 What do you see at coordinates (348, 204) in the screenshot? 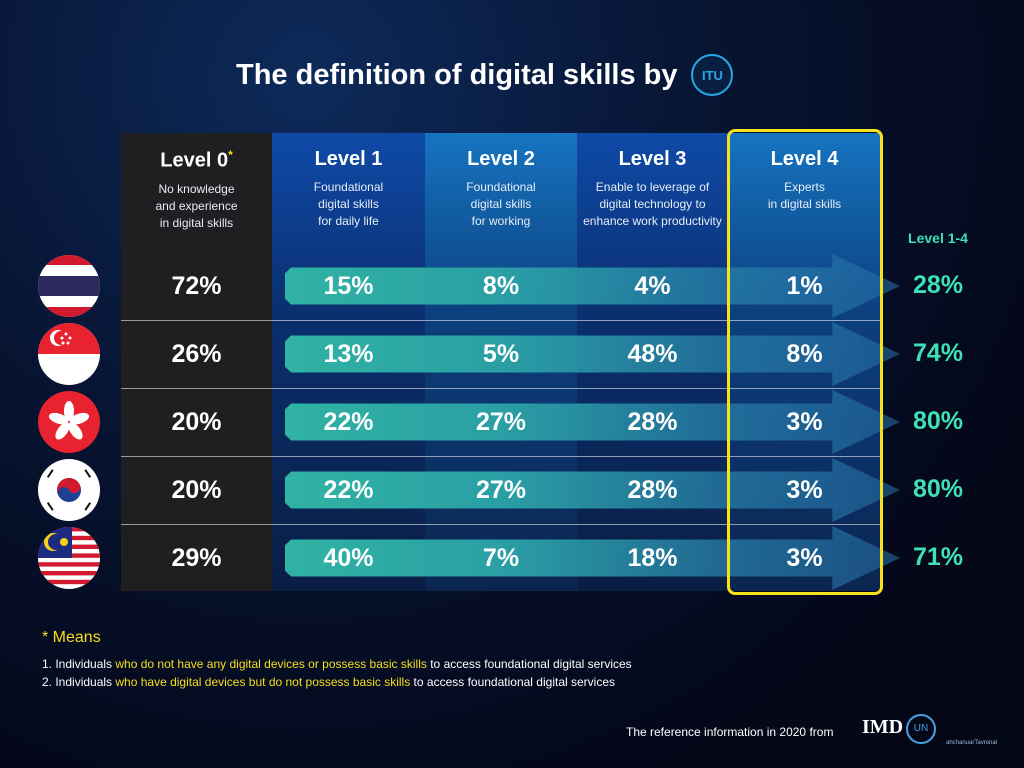
I see `level-description: Foundational digital skills for daily life` at bounding box center [348, 204].